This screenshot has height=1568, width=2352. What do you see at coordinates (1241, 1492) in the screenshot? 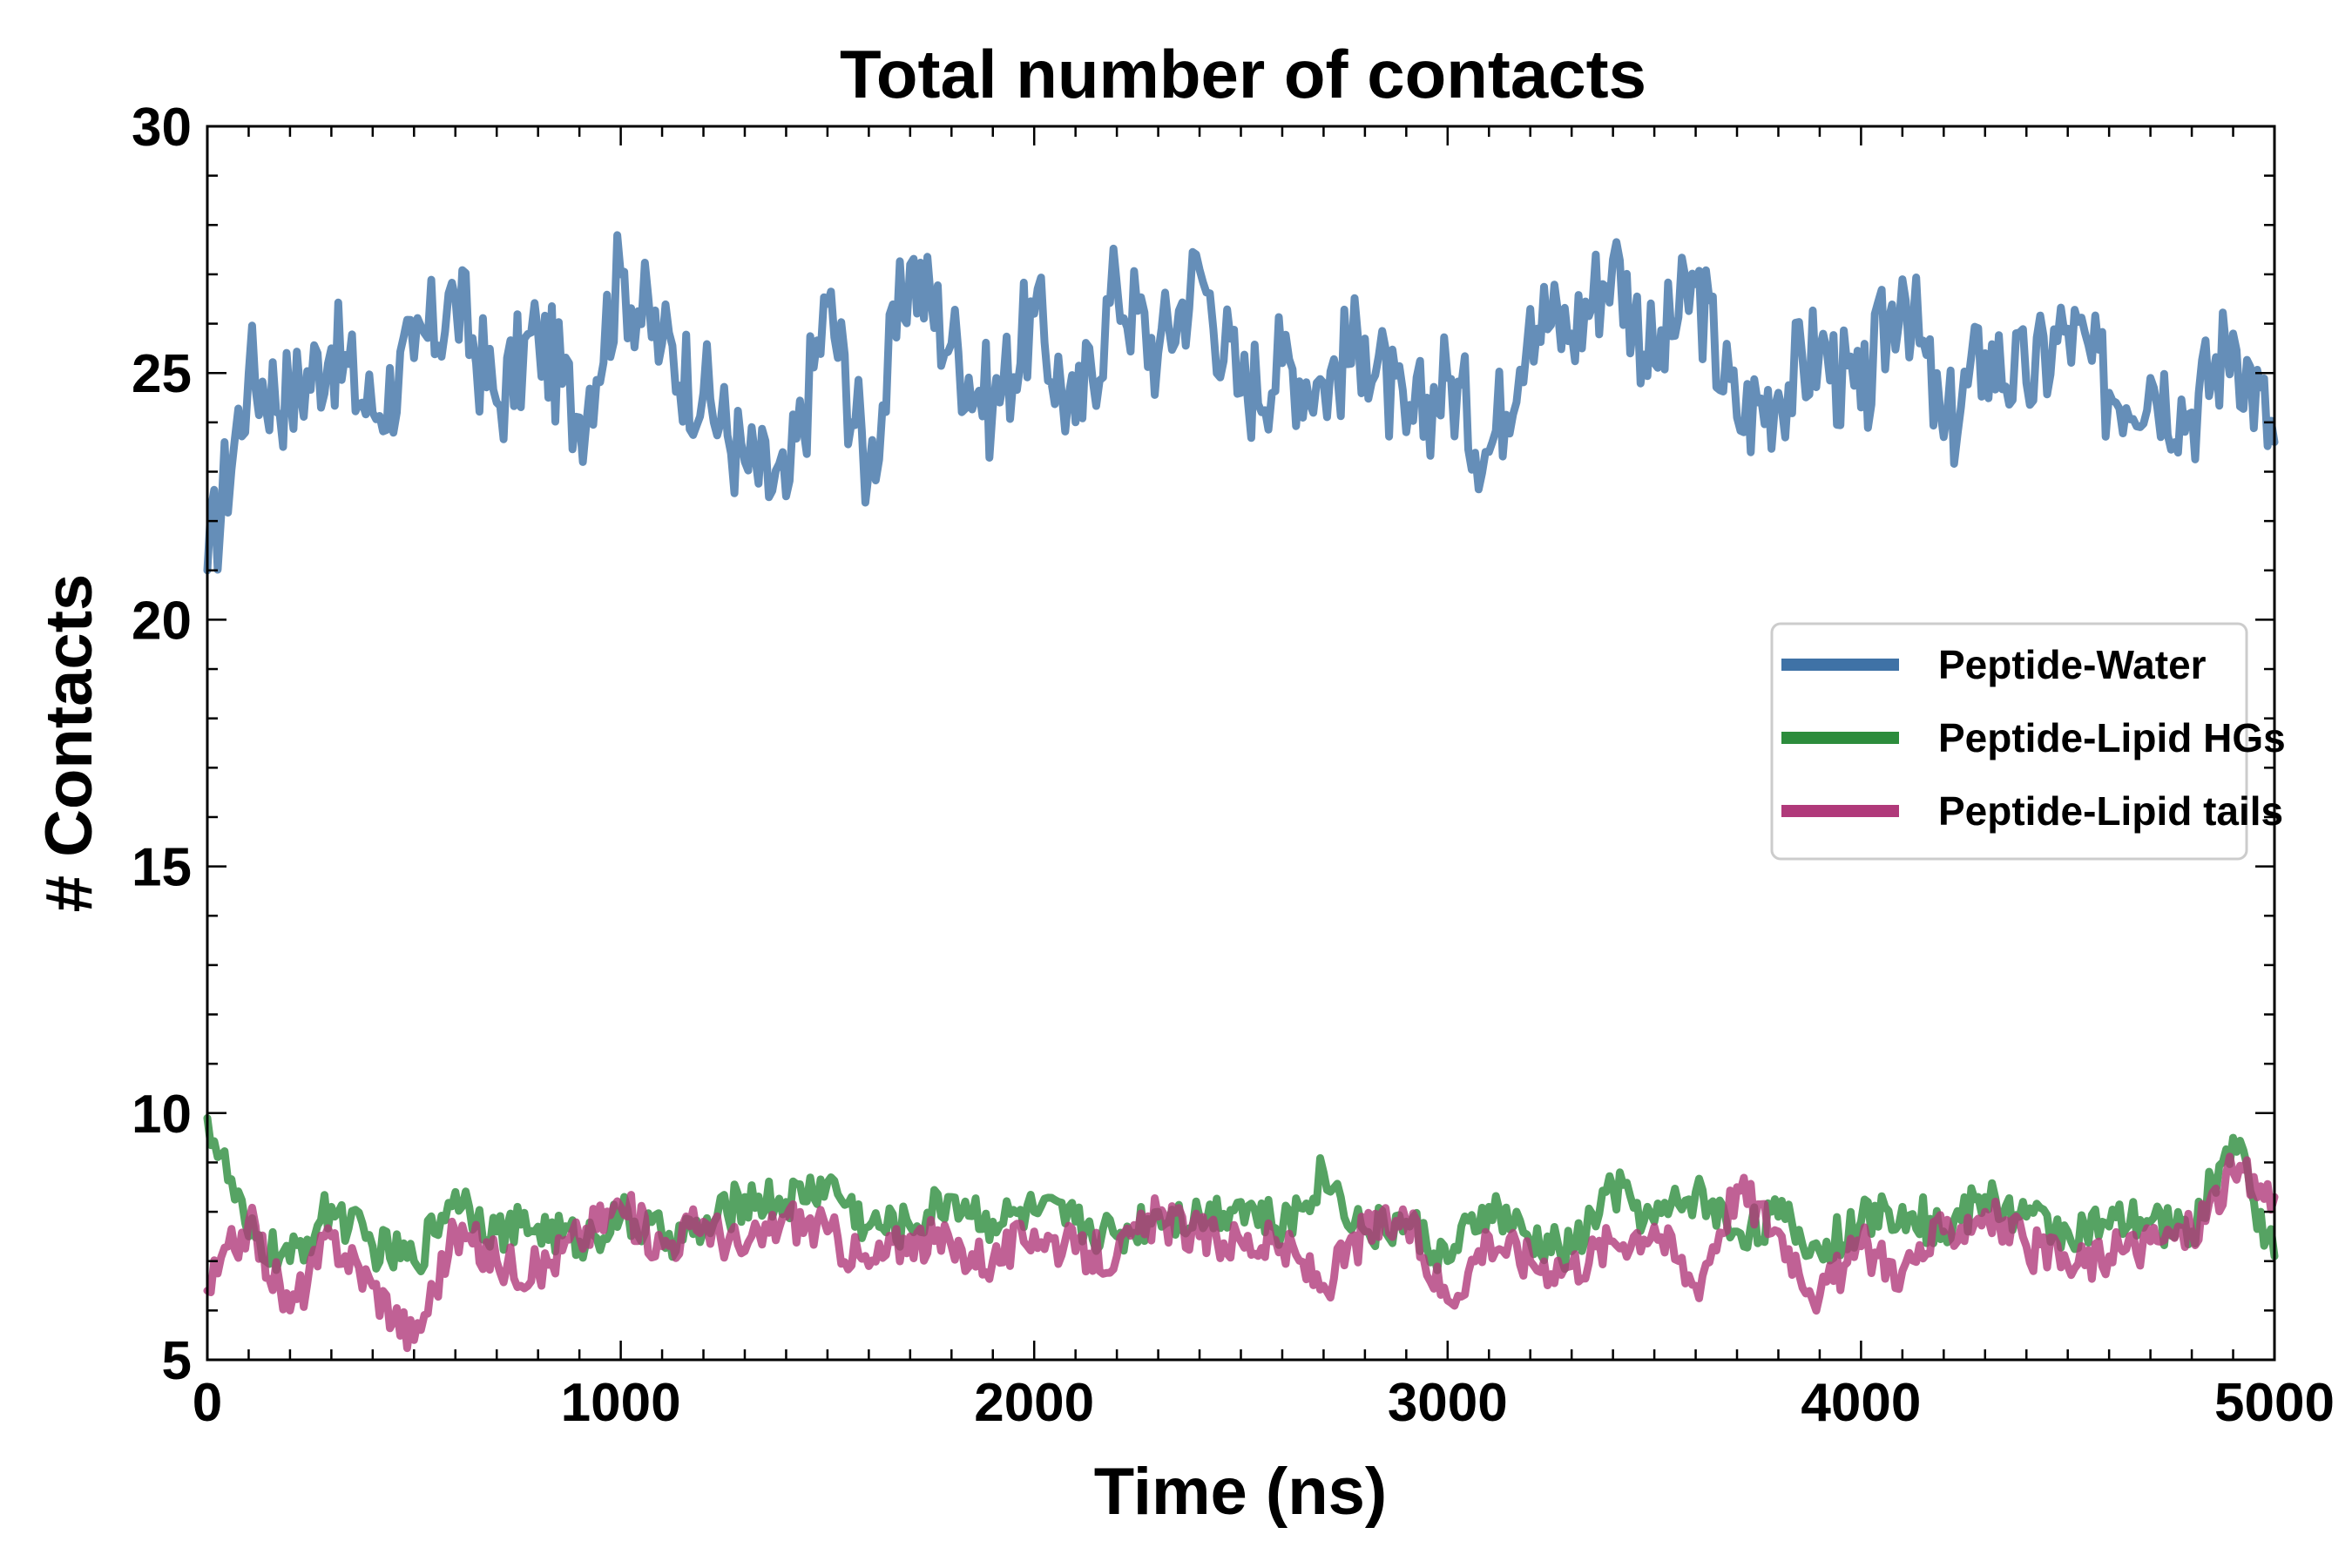
I see `x-axis-label: Time (ns)` at bounding box center [1241, 1492].